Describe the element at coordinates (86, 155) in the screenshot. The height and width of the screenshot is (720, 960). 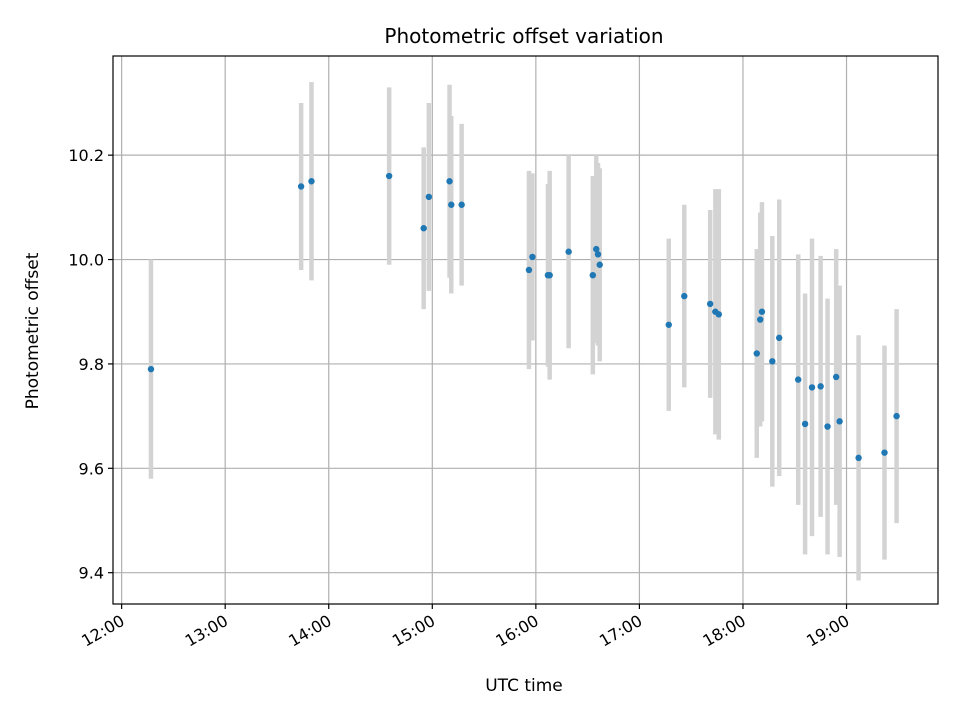
I see `y-tick-label: 10.2` at that location.